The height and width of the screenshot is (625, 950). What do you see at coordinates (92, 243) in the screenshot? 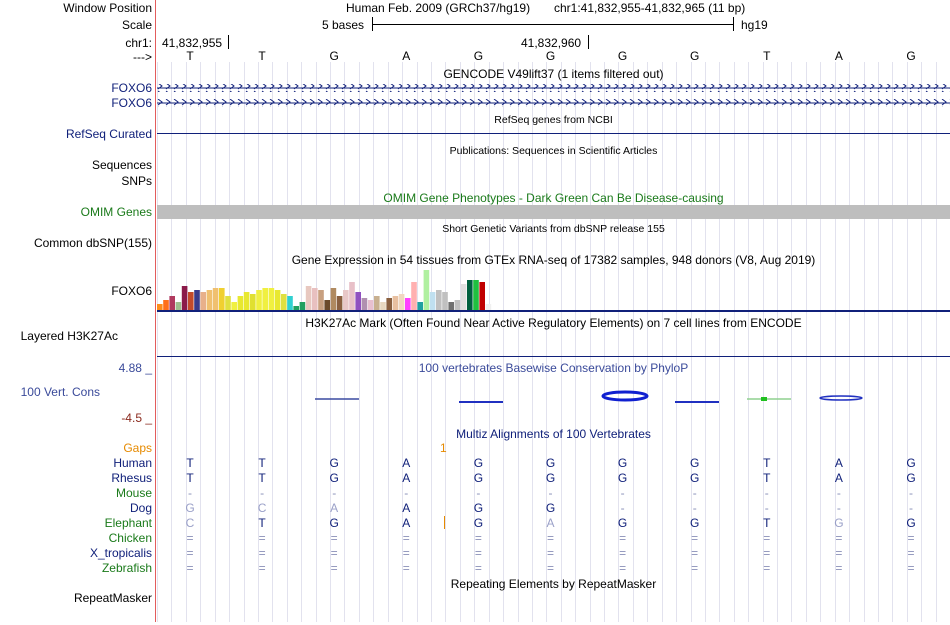
I see `label-common-dbsnp: Common dbSNP(155)` at bounding box center [92, 243].